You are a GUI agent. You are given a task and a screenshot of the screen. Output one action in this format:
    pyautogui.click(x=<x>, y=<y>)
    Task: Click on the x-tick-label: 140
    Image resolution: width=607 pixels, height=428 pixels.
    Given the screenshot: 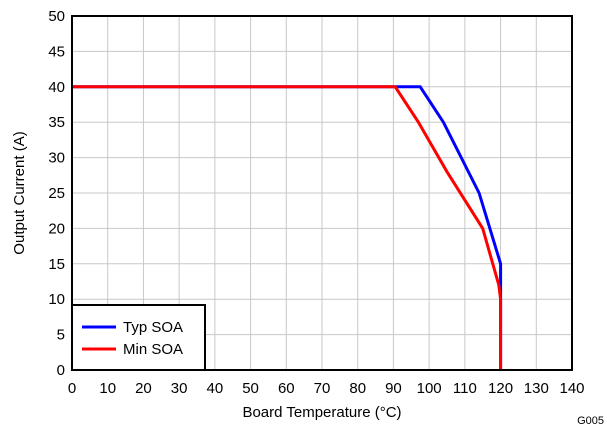 What is the action you would take?
    pyautogui.click(x=571, y=388)
    